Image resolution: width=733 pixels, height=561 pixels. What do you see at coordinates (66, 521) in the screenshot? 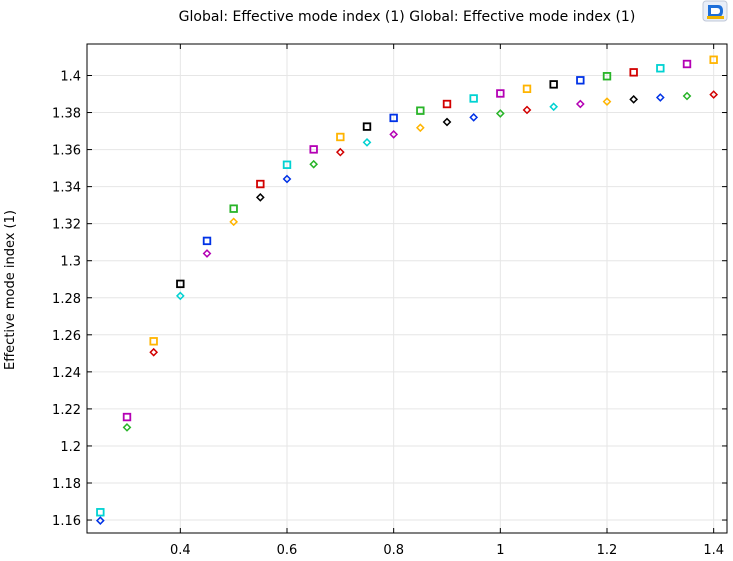
I see `y-tick-label: 1.16` at bounding box center [66, 521].